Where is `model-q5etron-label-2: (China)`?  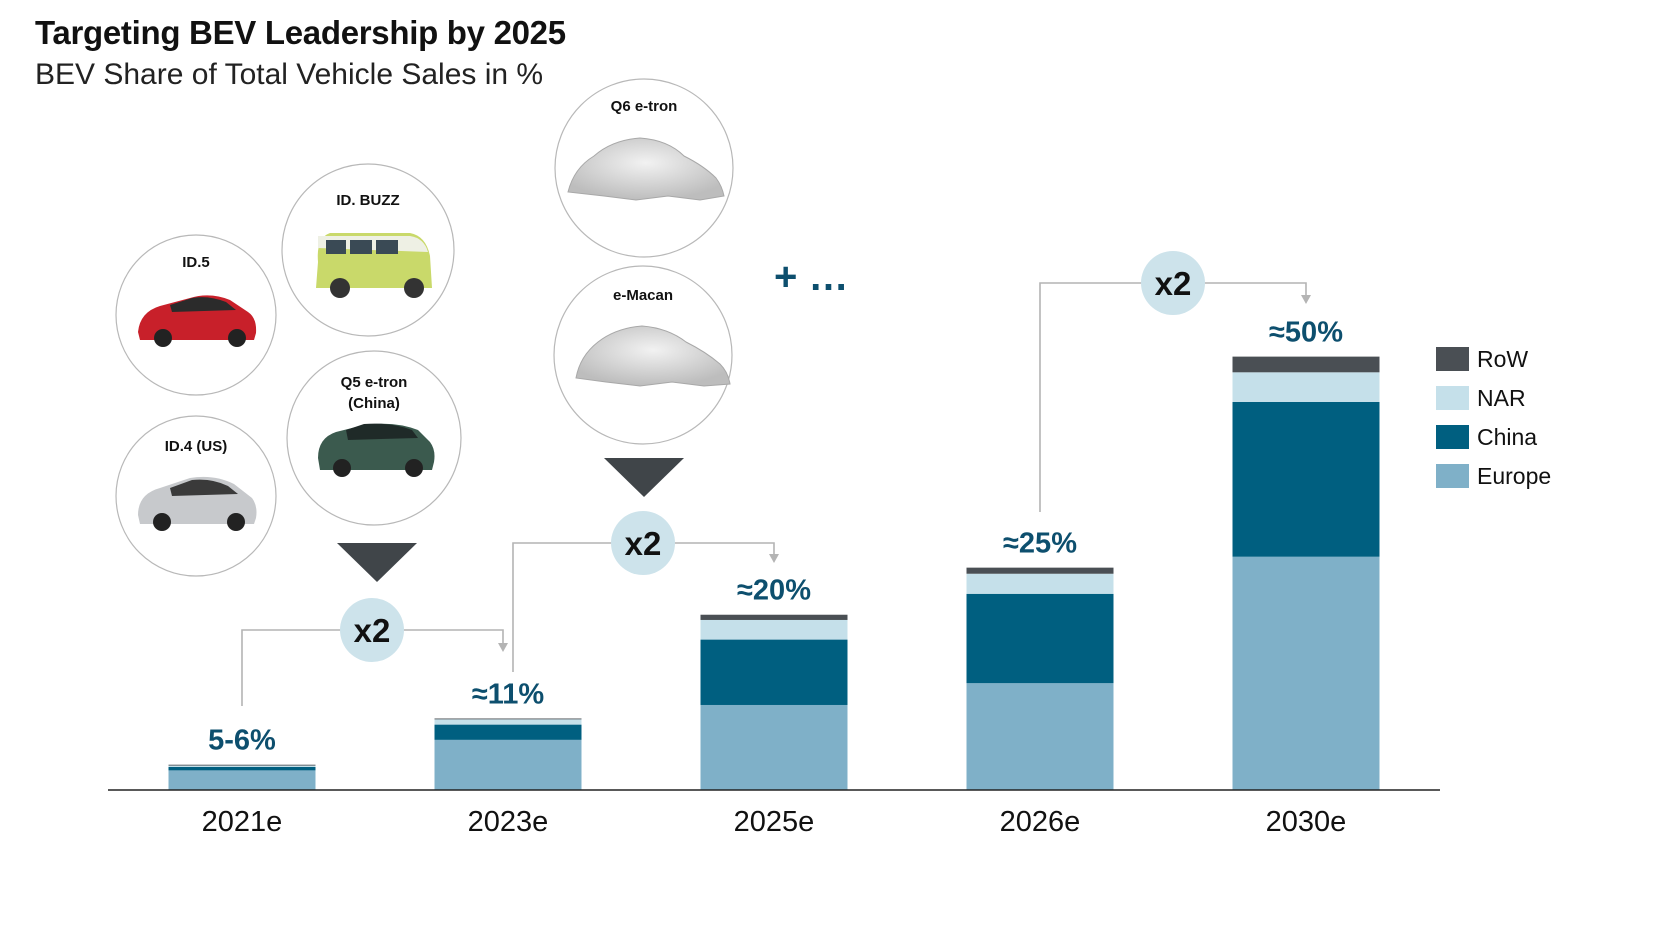 model-q5etron-label-2: (China) is located at coordinates (374, 403).